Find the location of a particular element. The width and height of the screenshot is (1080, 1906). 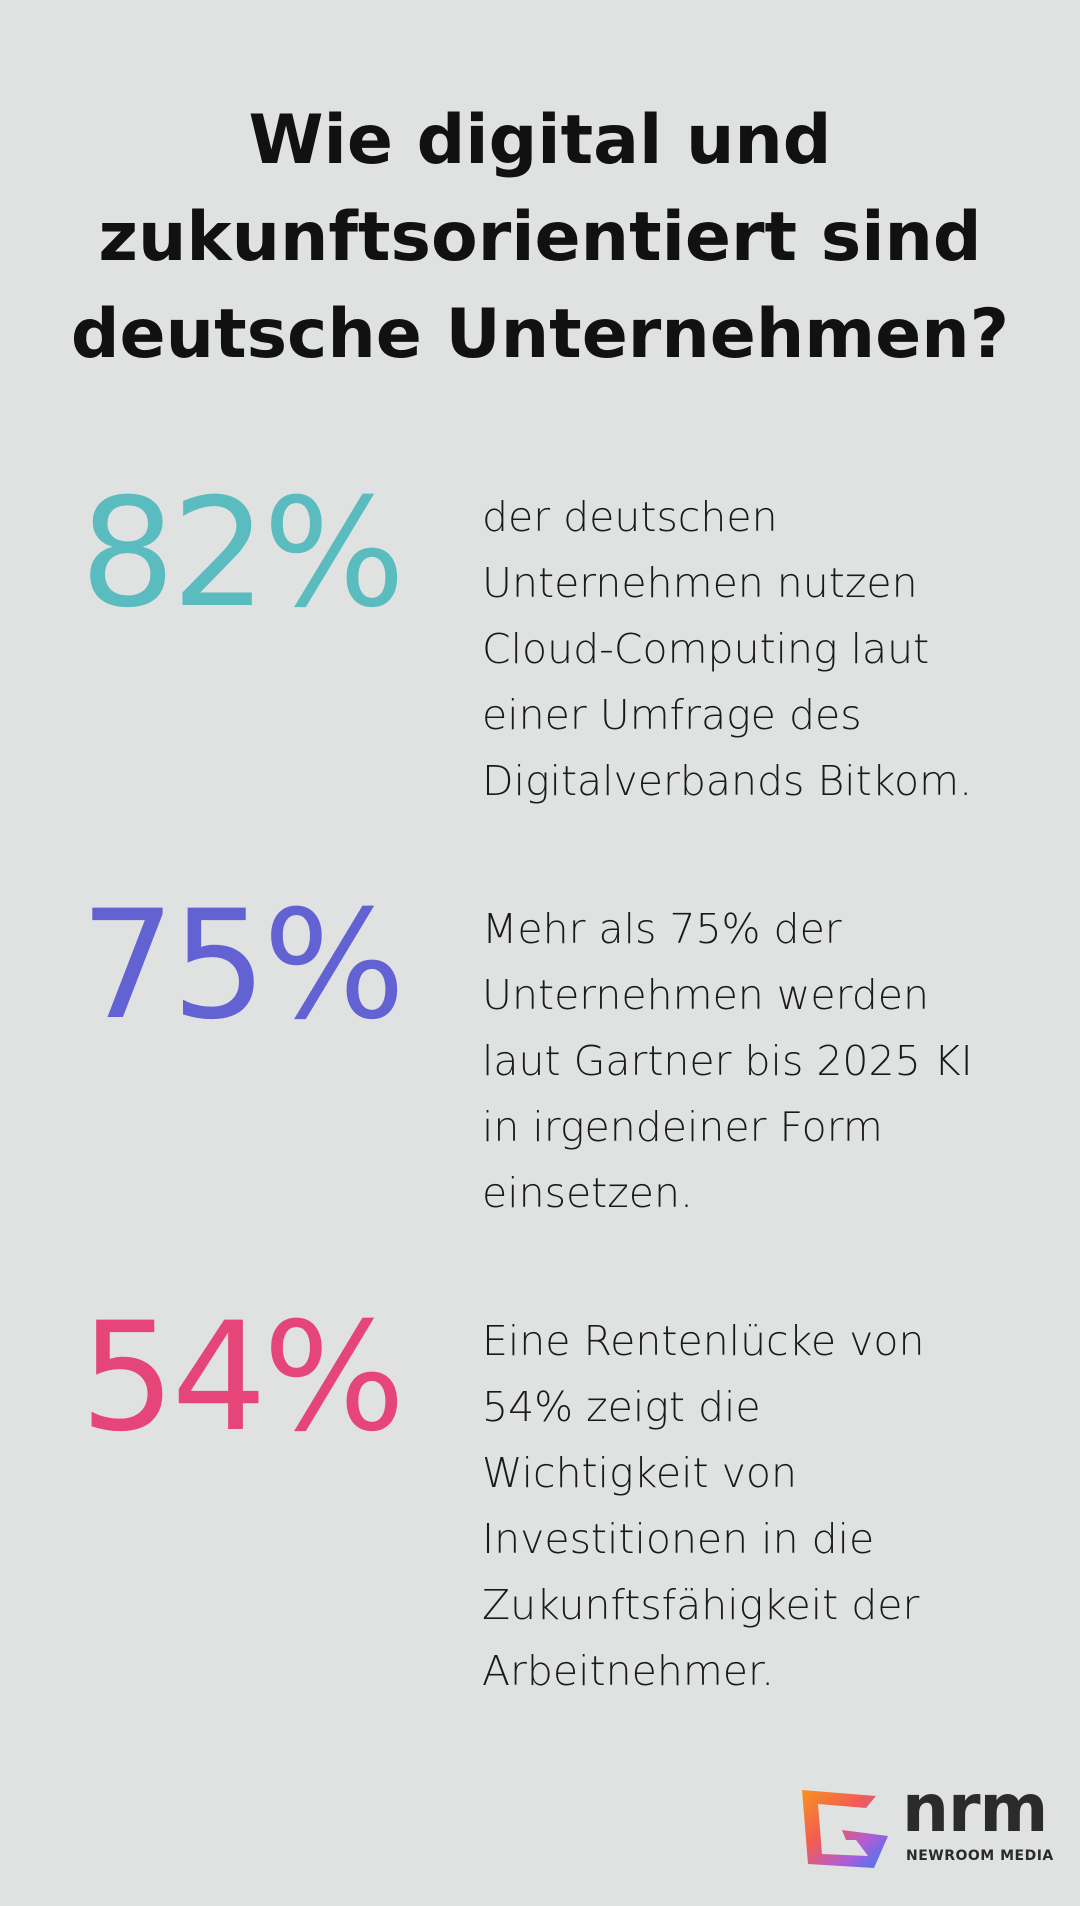

stat-value: 54% is located at coordinates (242, 1378).